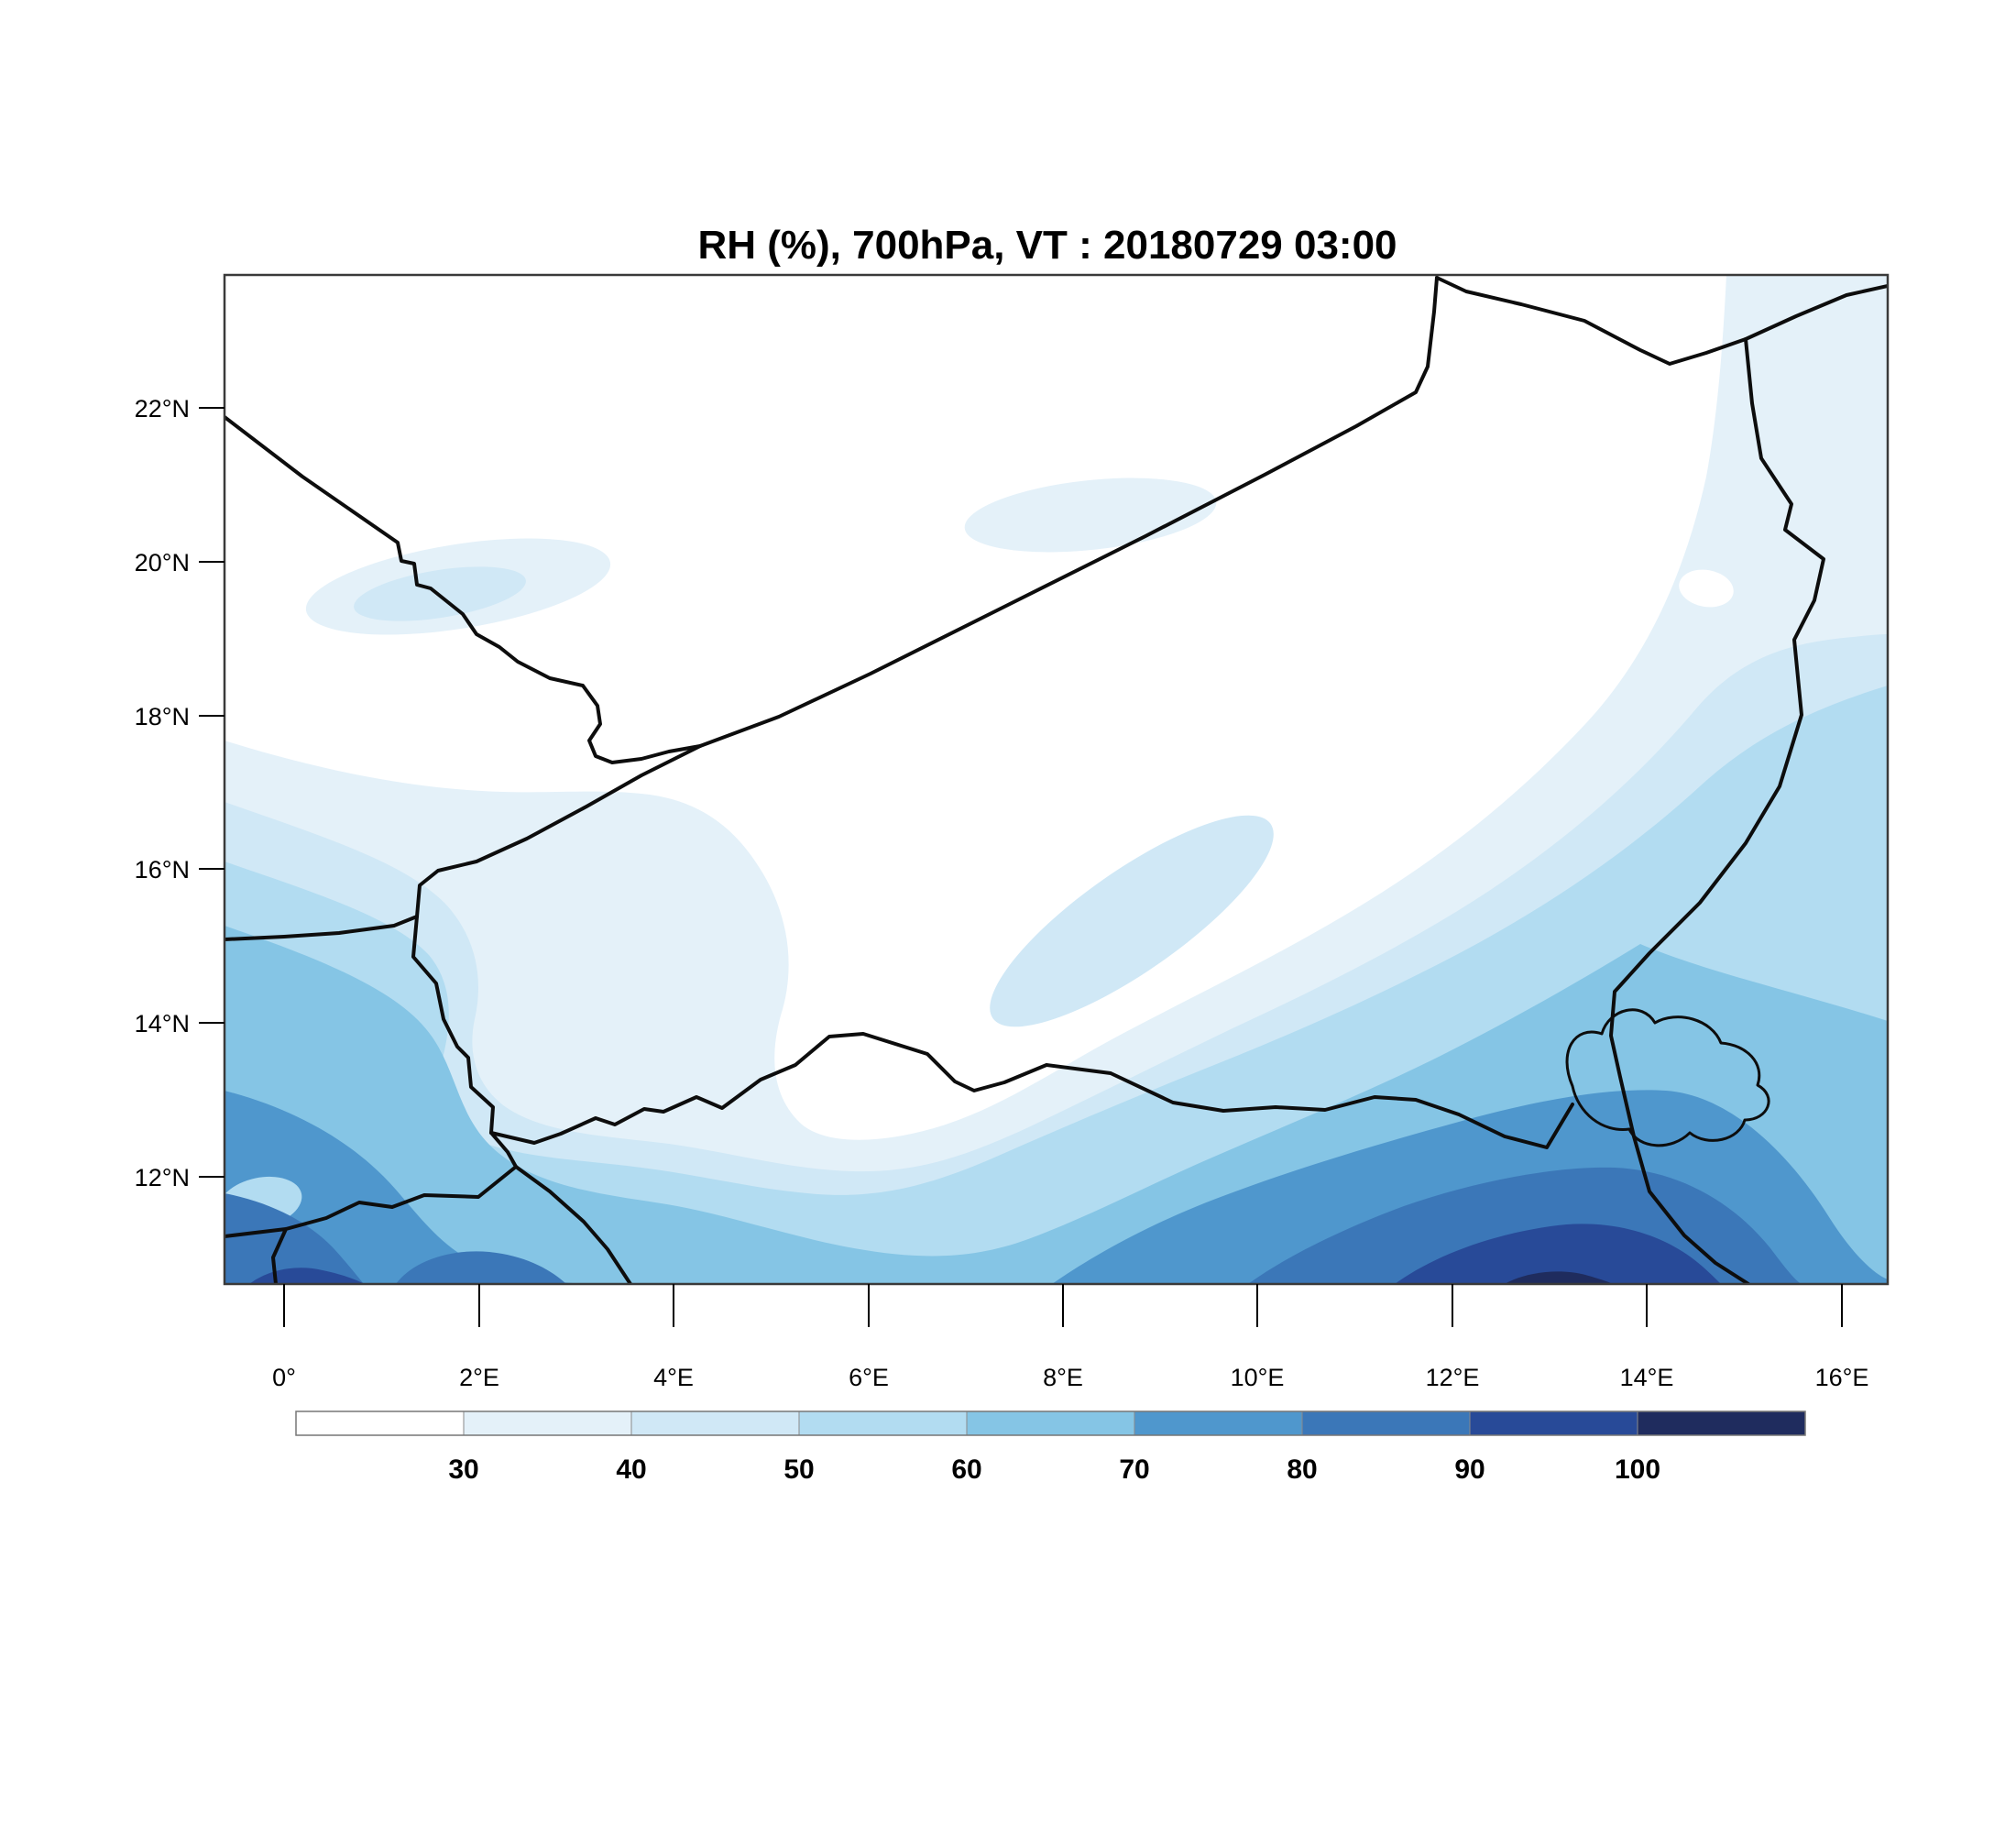  I want to click on lat-label-22n: 22°N, so click(162, 409).